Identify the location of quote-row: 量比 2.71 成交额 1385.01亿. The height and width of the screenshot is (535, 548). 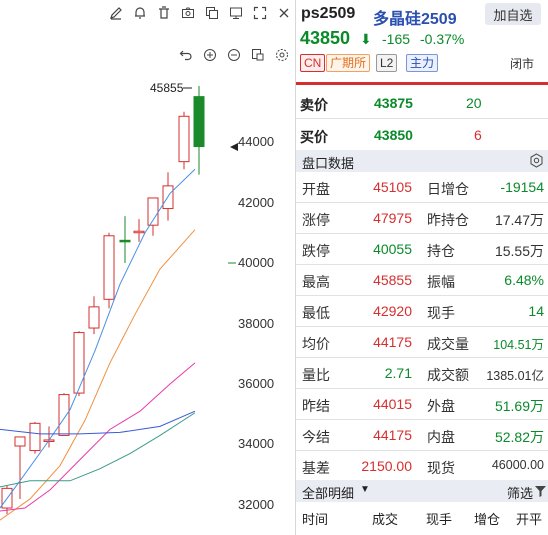
(422, 373).